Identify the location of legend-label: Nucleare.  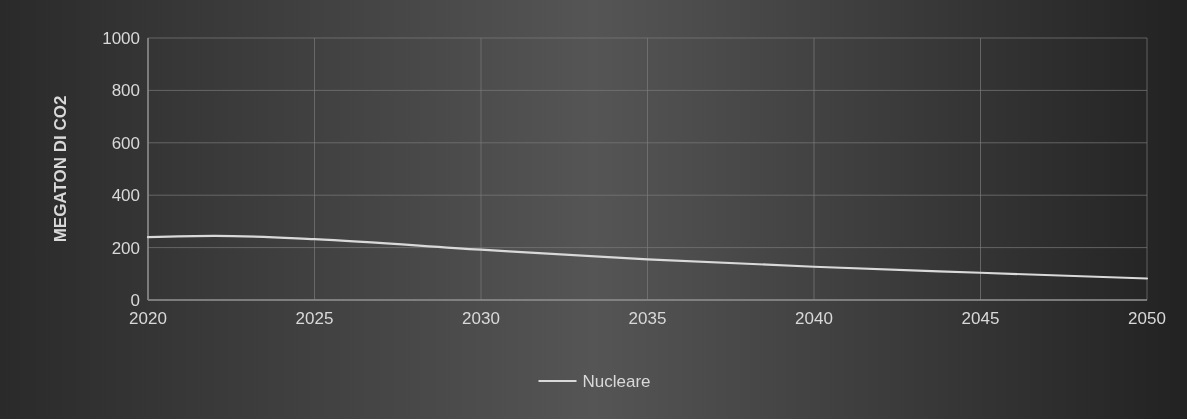
(616, 381).